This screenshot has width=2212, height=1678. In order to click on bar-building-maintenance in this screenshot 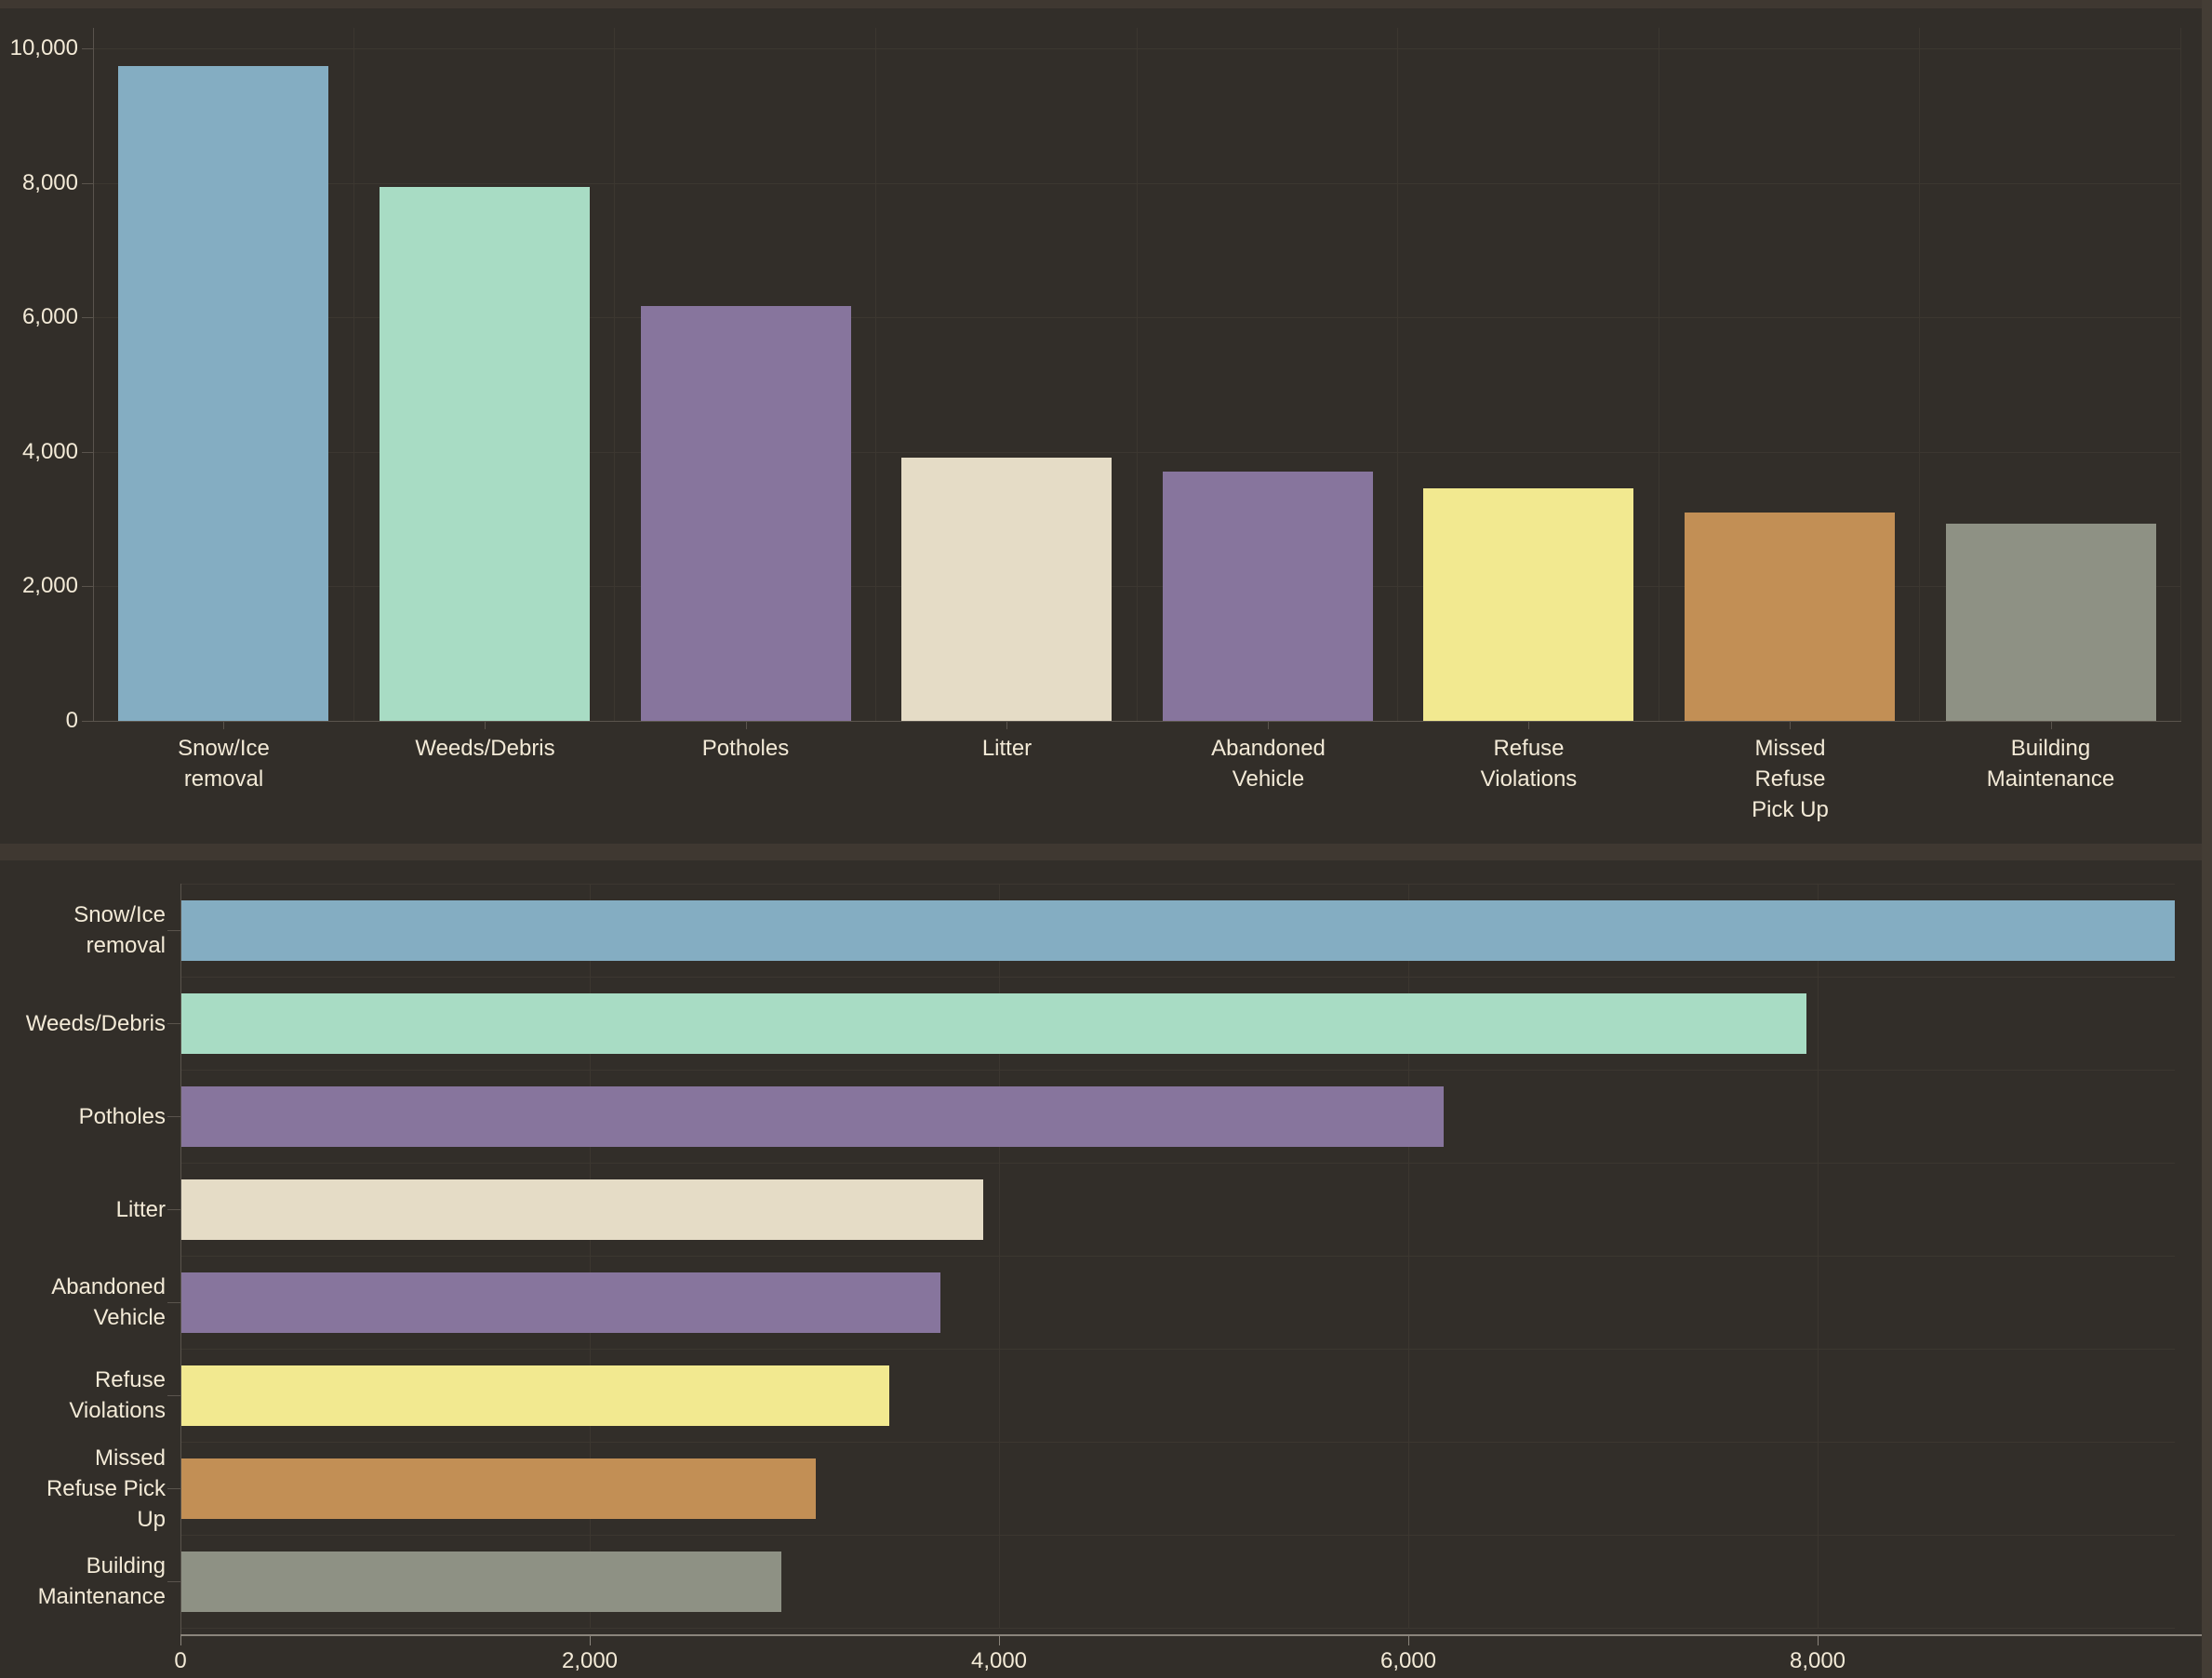, I will do `click(481, 1581)`.